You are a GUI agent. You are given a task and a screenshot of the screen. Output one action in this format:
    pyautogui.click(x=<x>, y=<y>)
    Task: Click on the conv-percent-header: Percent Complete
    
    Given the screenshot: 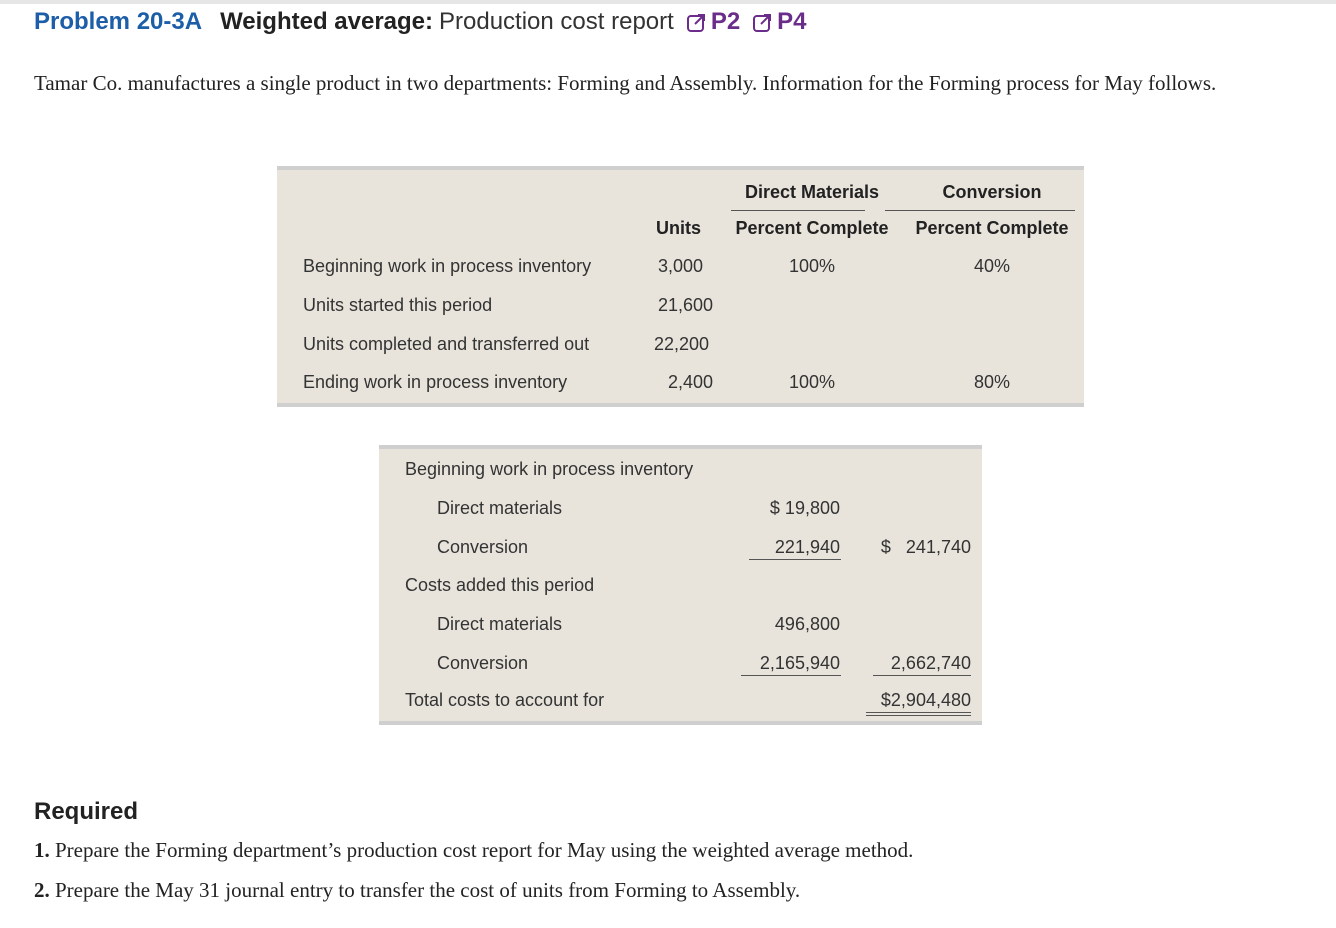 What is the action you would take?
    pyautogui.click(x=992, y=228)
    